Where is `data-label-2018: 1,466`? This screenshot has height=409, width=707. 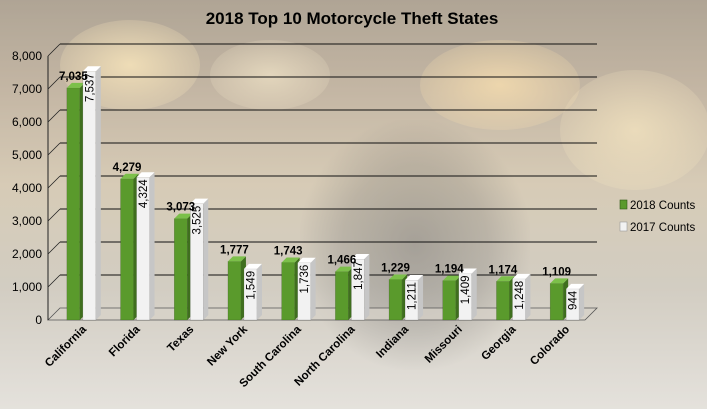 data-label-2018: 1,466 is located at coordinates (341, 261).